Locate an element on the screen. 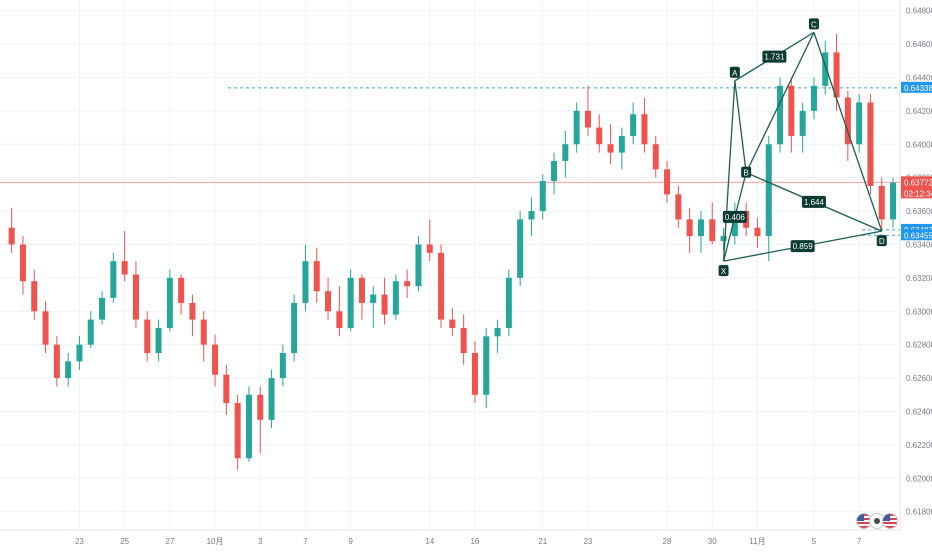 The width and height of the screenshot is (932, 555). pattern-leg-AB is located at coordinates (740, 126).